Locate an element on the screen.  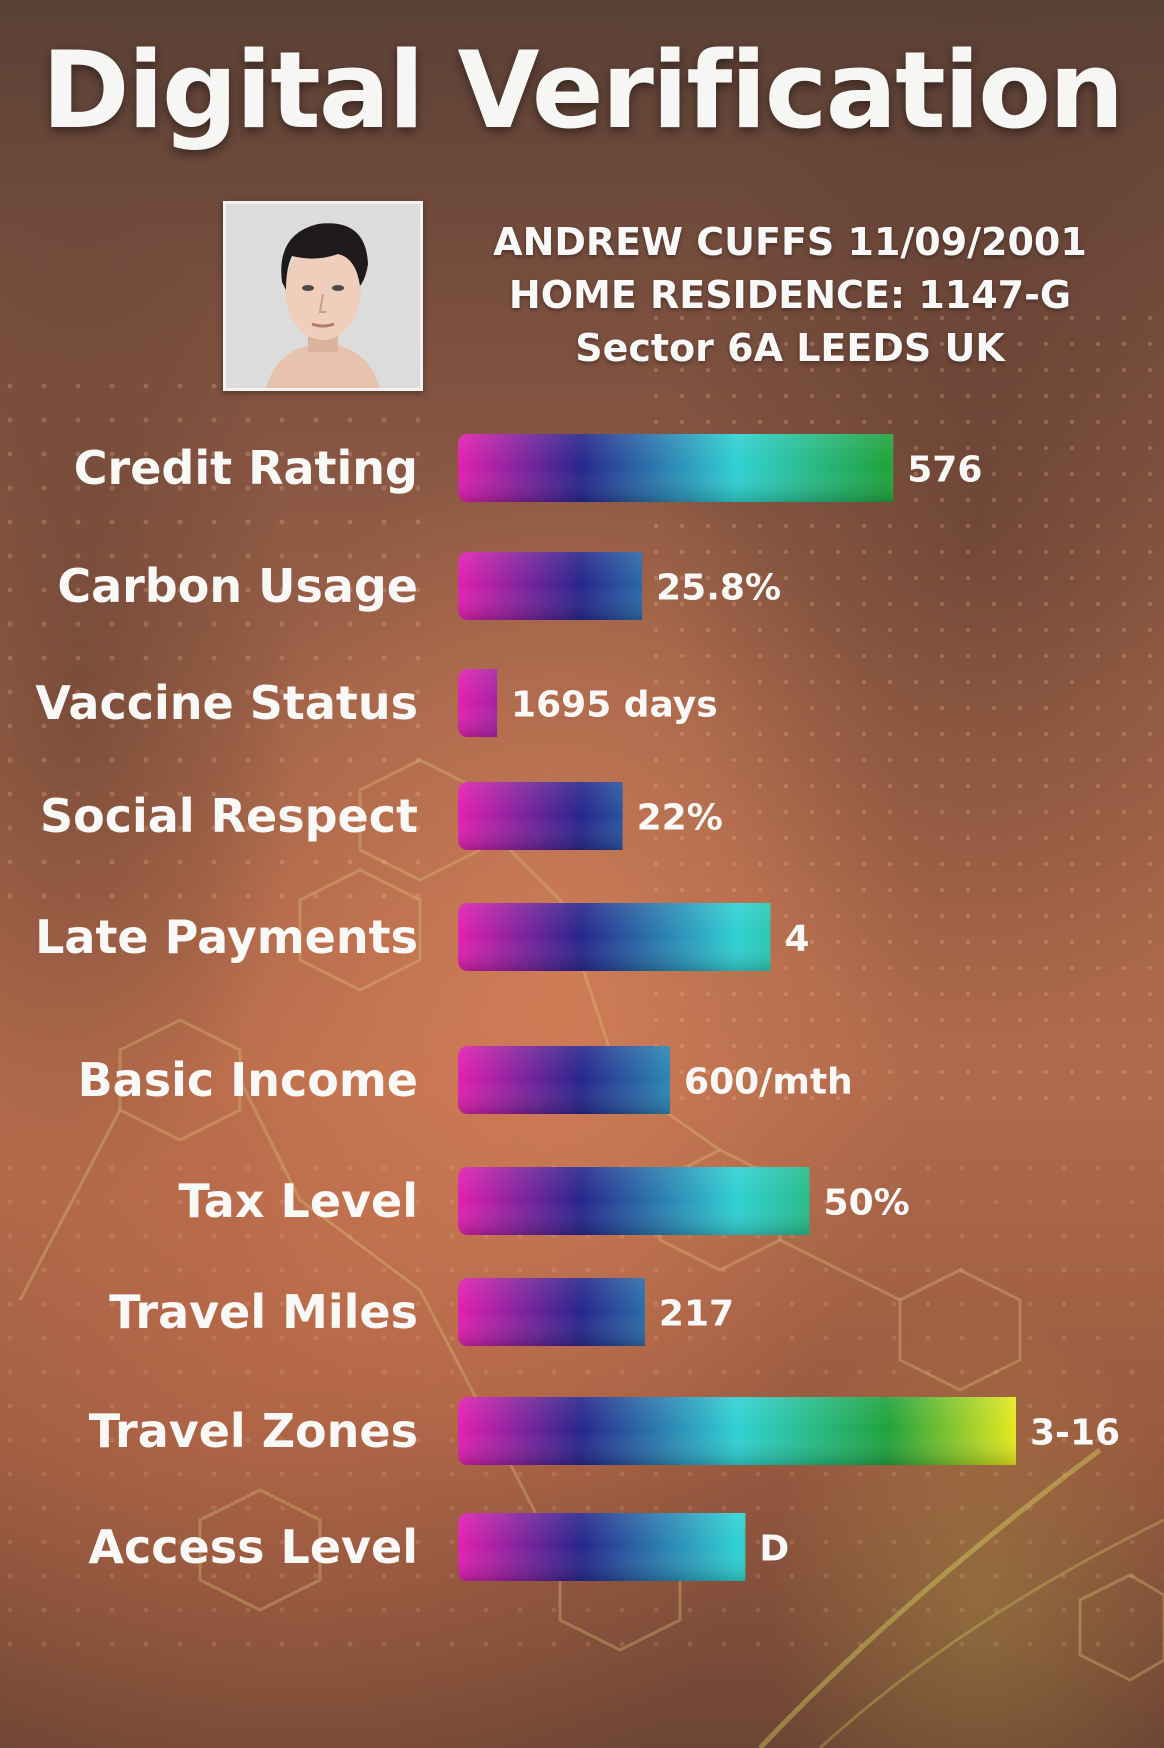
category-label-4: Late Payments is located at coordinates (226, 937).